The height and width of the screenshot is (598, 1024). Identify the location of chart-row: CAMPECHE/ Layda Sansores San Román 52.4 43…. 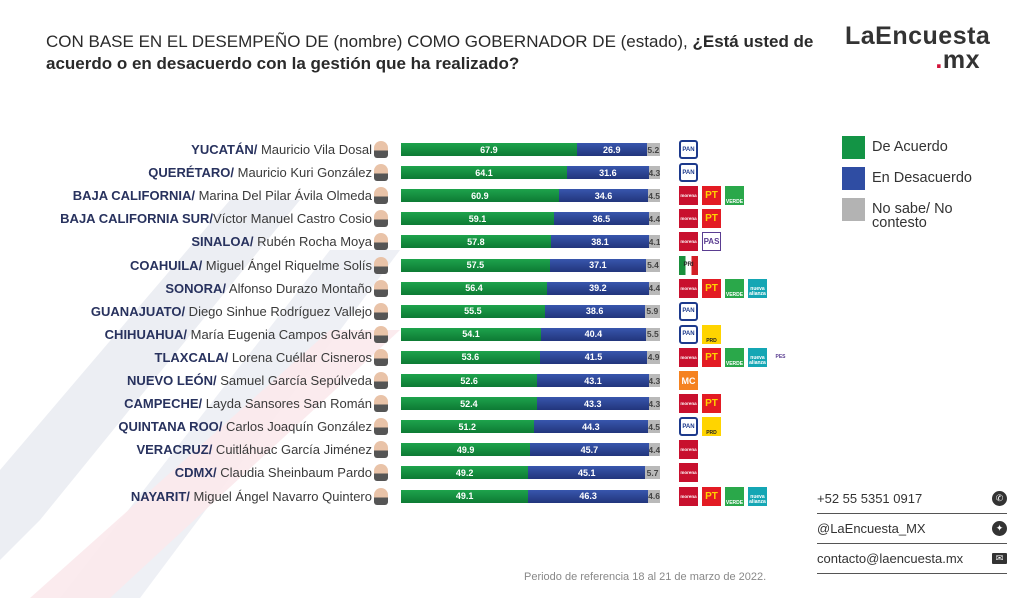
(512, 404).